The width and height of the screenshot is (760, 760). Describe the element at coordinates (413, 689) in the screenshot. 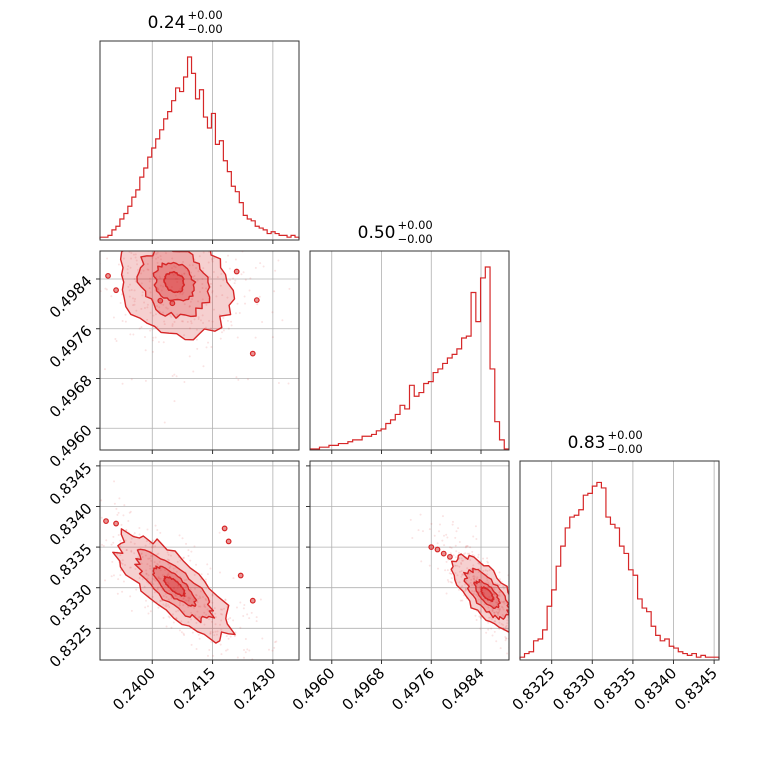

I see `xtick-label-p1-2: 0.4976` at that location.